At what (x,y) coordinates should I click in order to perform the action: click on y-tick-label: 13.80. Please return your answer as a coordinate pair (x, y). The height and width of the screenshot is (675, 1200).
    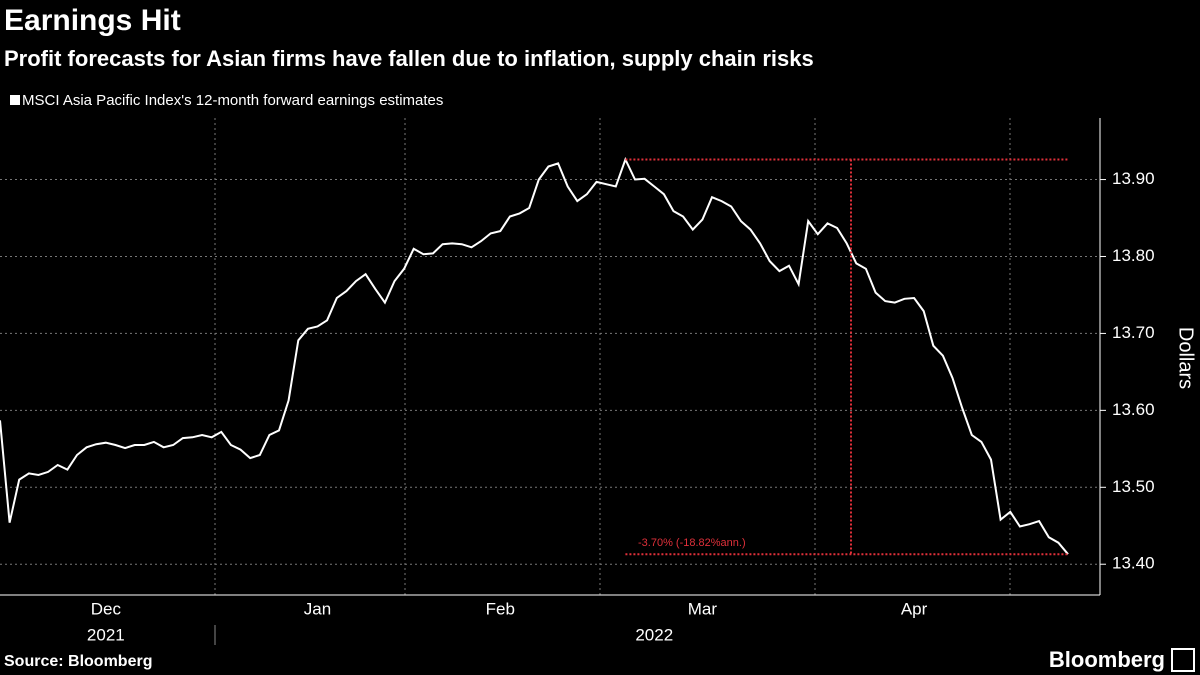
    Looking at the image, I should click on (1133, 255).